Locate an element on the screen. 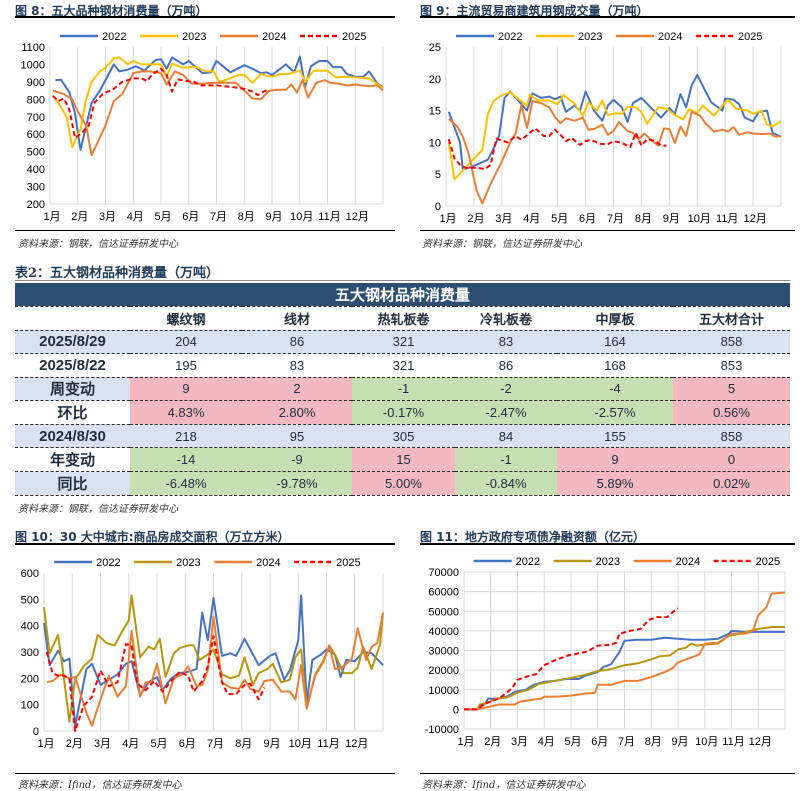 The image size is (811, 791). fig9-source: 资料来源：钢联，信达证券研发中心 is located at coordinates (502, 244).